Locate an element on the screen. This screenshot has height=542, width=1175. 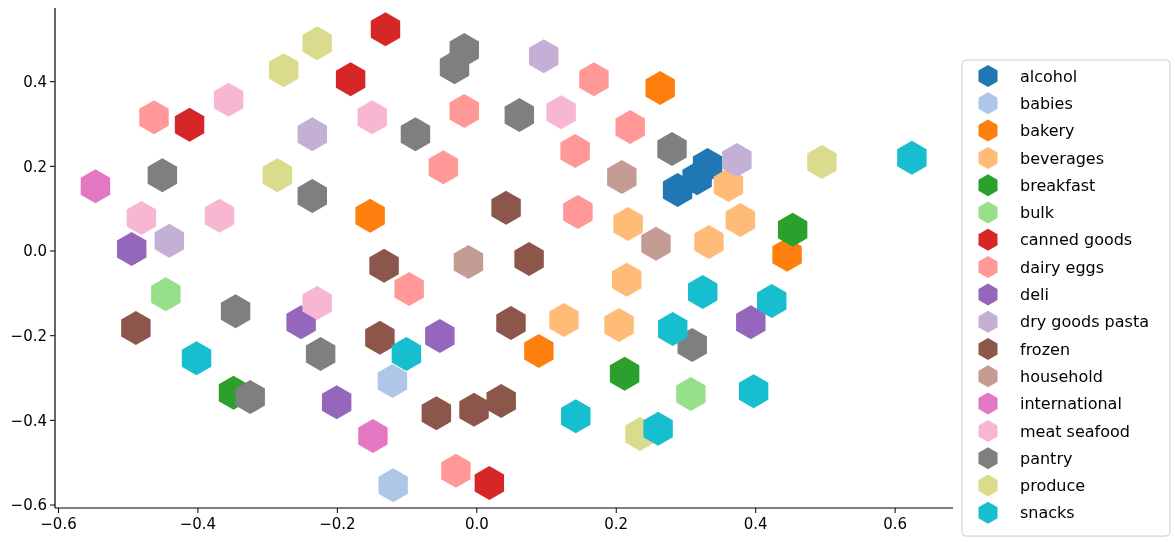
legend-label: beverages is located at coordinates (1062, 158).